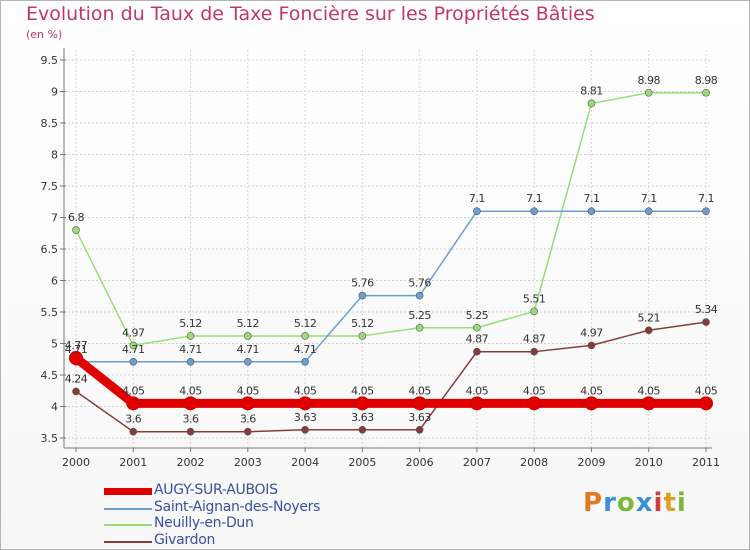  What do you see at coordinates (644, 503) in the screenshot?
I see `logo-letter: x` at bounding box center [644, 503].